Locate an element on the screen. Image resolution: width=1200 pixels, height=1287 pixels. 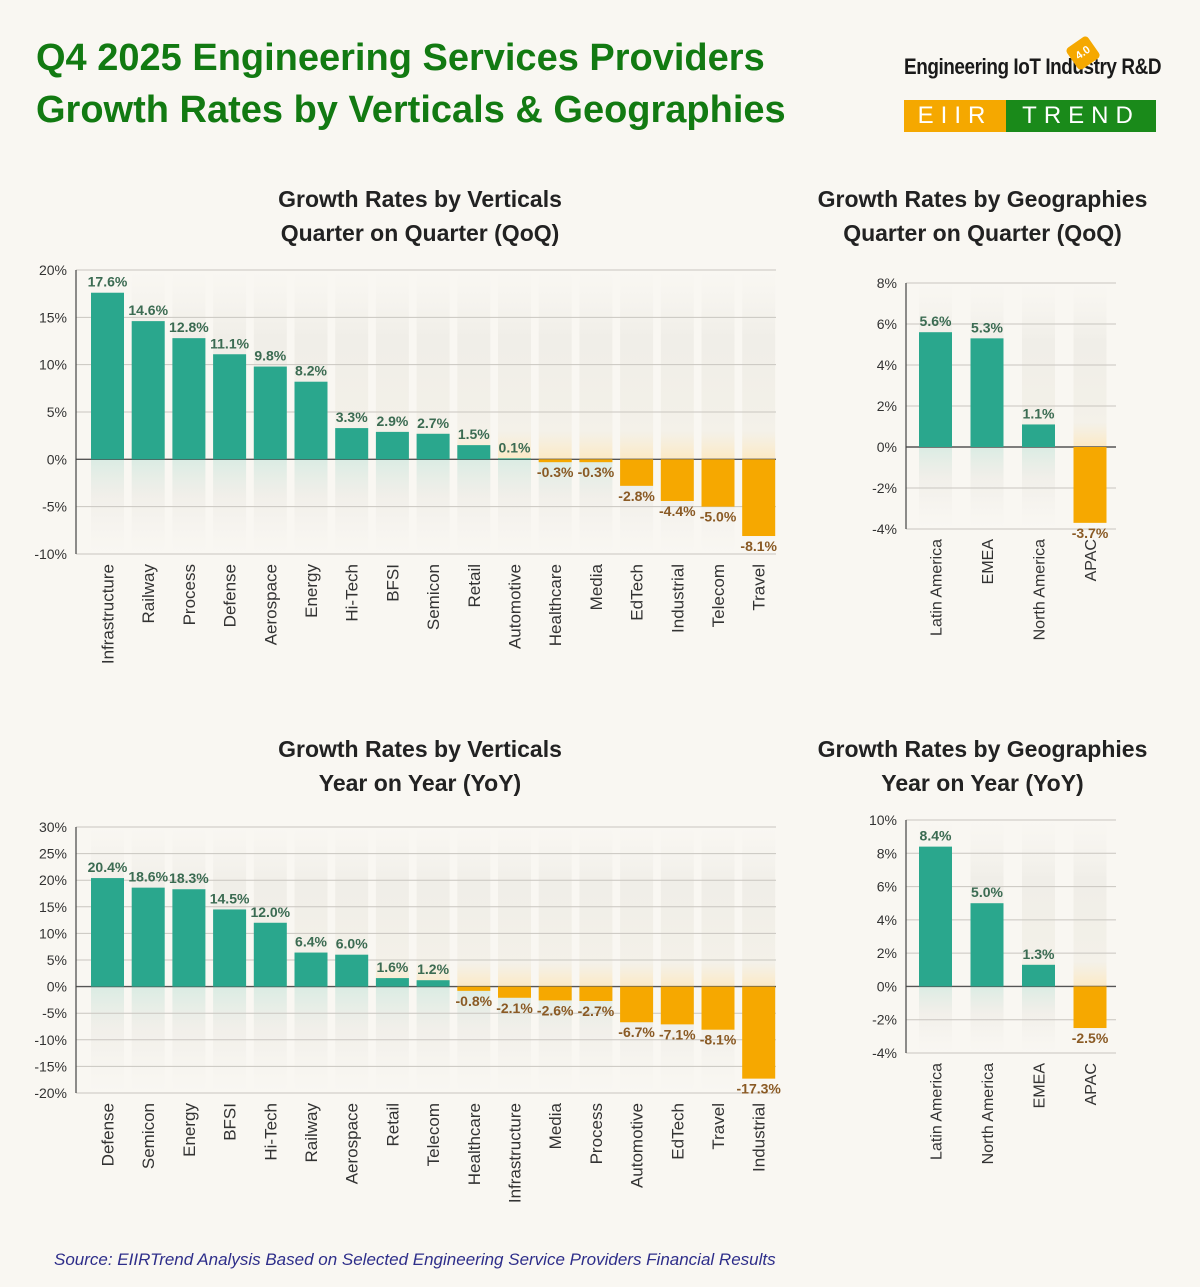
data-label: -6.7% is located at coordinates (636, 1032).